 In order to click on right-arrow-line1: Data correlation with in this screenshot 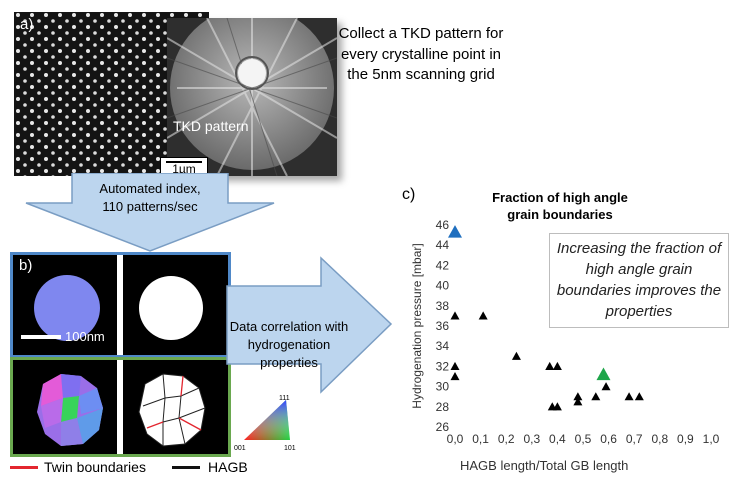, I will do `click(289, 326)`.